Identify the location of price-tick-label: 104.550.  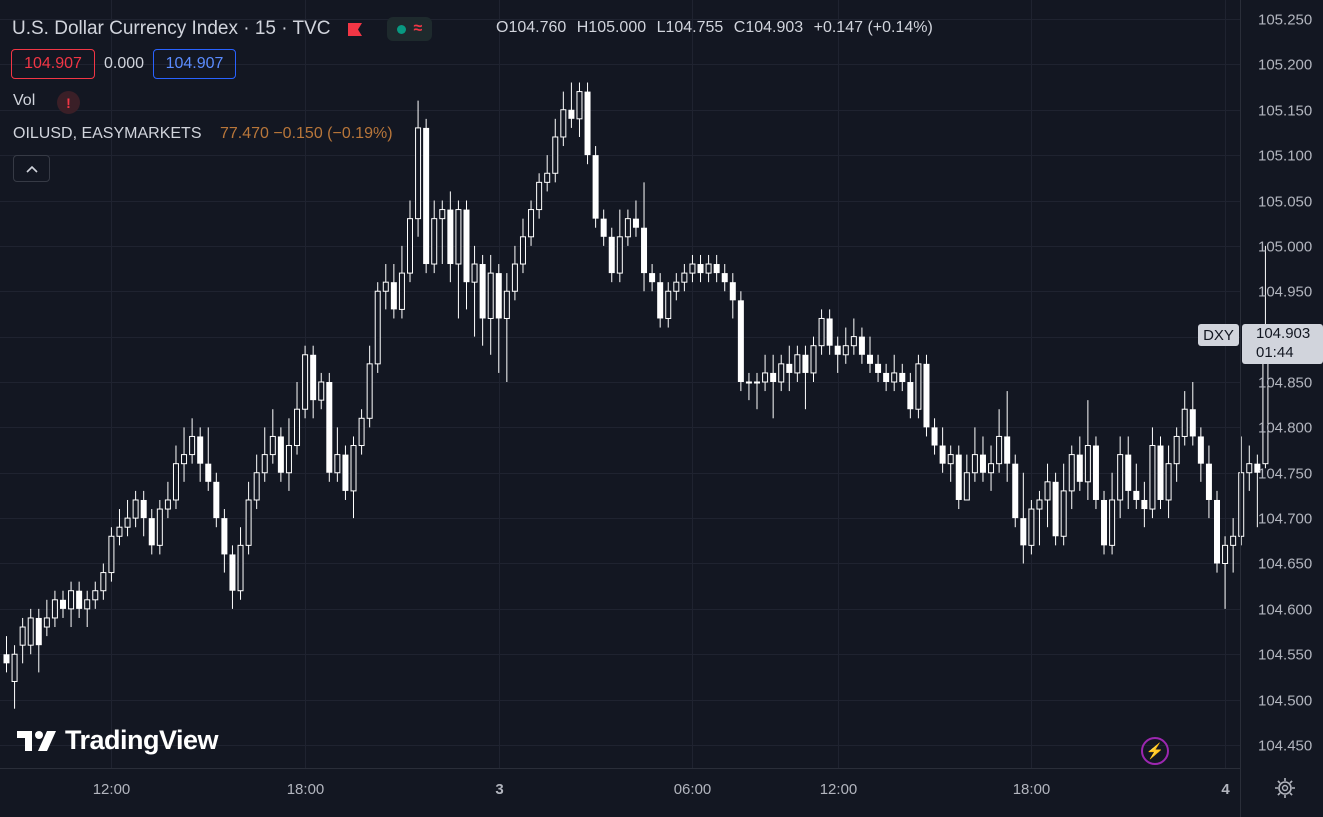
(1285, 655).